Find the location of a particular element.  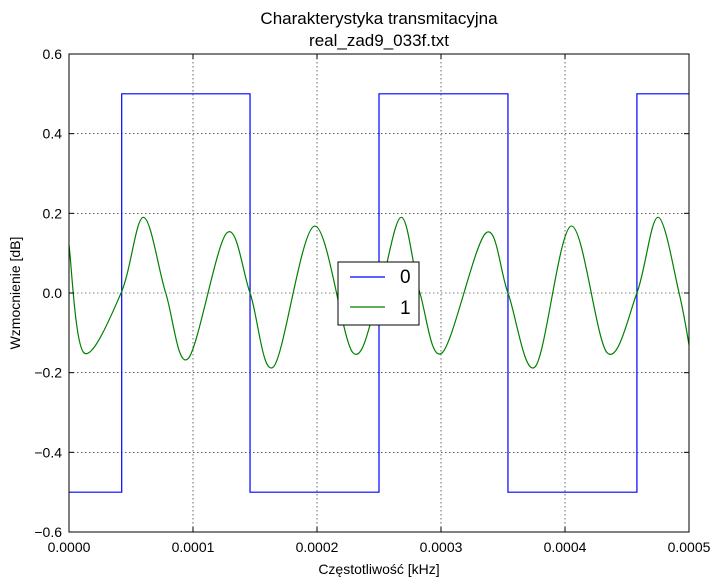

y-tick-label: −0.2 is located at coordinates (48, 373).